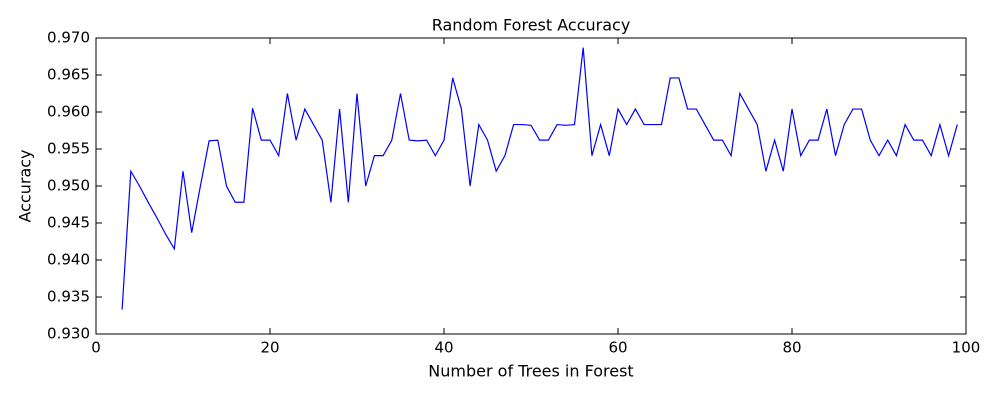 The height and width of the screenshot is (400, 1000). Describe the element at coordinates (443, 348) in the screenshot. I see `x-tick-label: 40` at that location.